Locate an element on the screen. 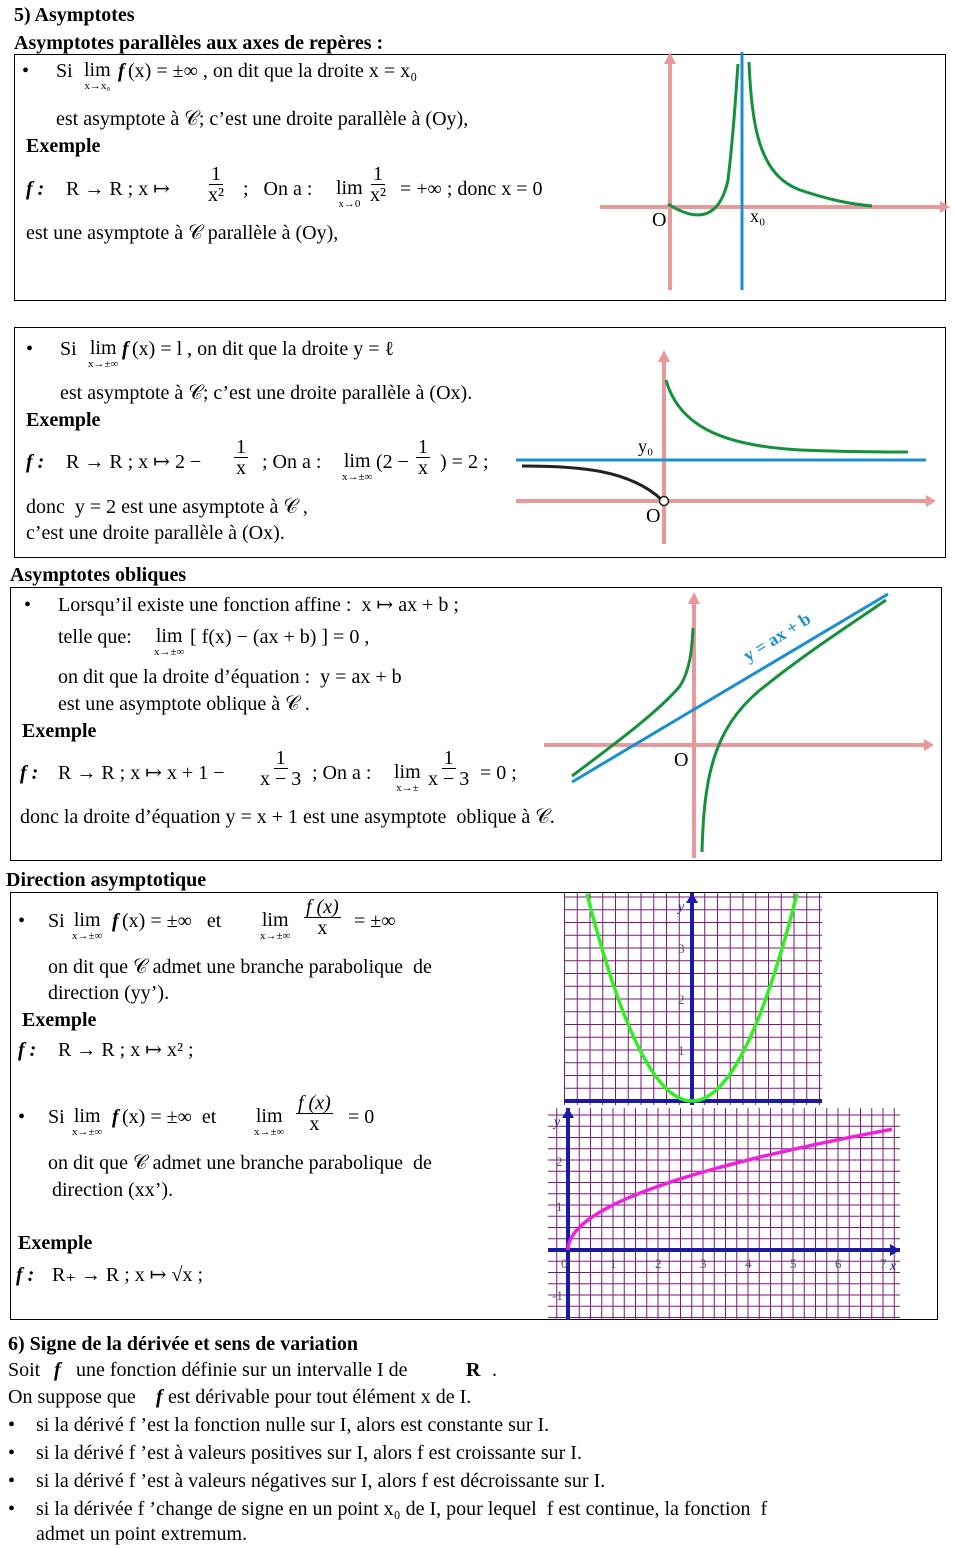 This screenshot has height=1548, width=957. box2-ex-map: R → R ; x ↦ 2 − is located at coordinates (134, 462).